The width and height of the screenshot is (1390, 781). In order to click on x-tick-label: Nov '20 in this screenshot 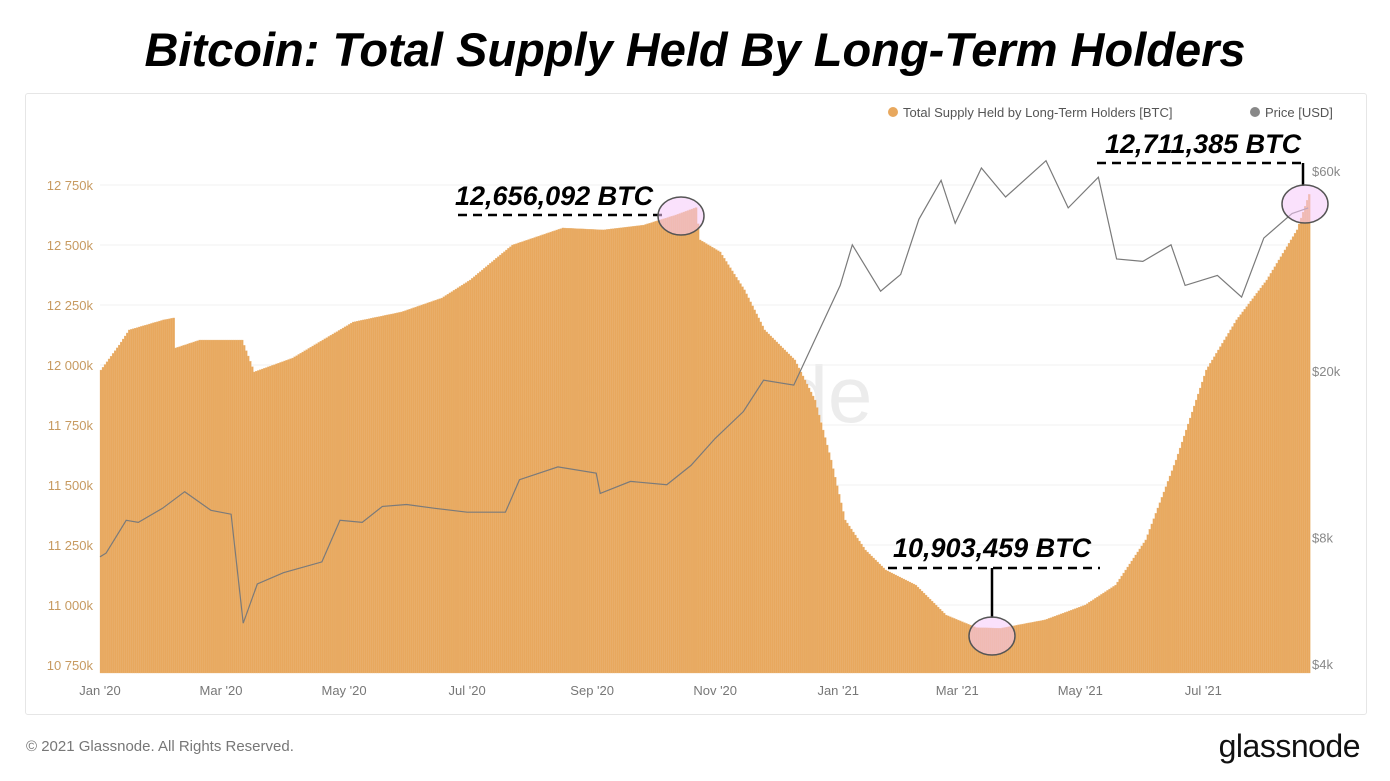, I will do `click(715, 690)`.